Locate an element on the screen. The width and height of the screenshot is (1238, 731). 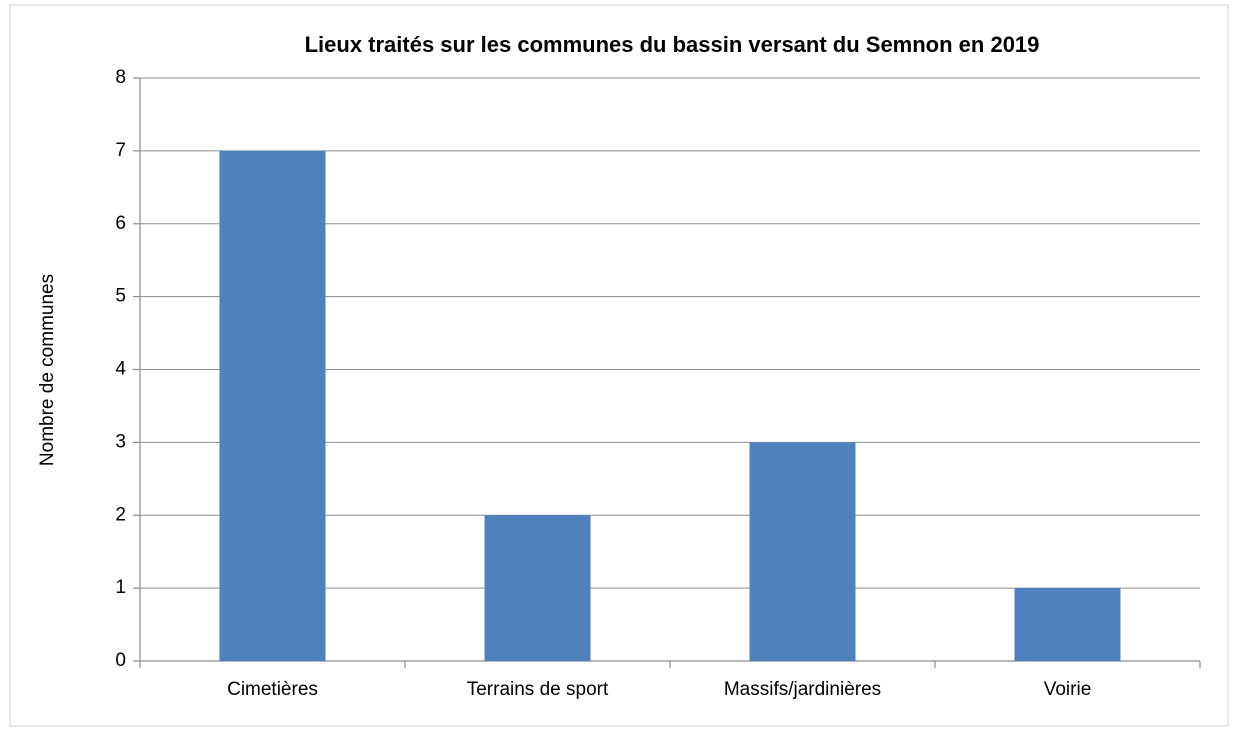
y-tick-label: 8 is located at coordinates (120, 77).